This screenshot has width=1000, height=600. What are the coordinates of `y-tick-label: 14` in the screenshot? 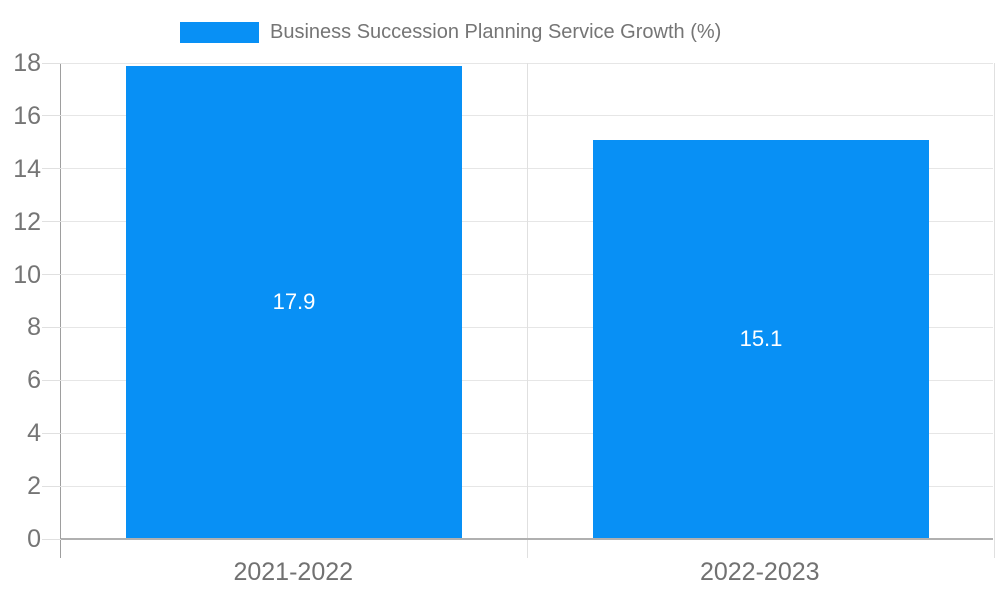 It's located at (27, 168).